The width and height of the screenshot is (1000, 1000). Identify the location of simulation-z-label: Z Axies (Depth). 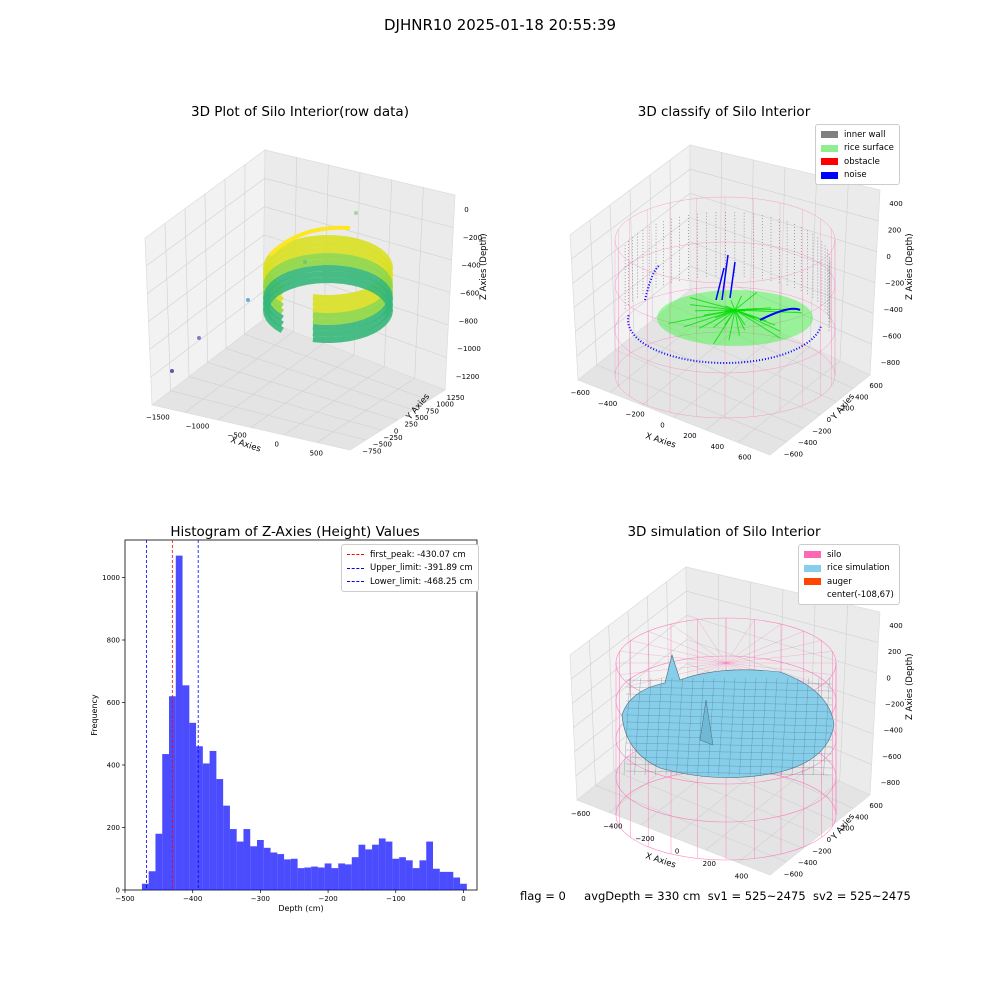
(910, 686).